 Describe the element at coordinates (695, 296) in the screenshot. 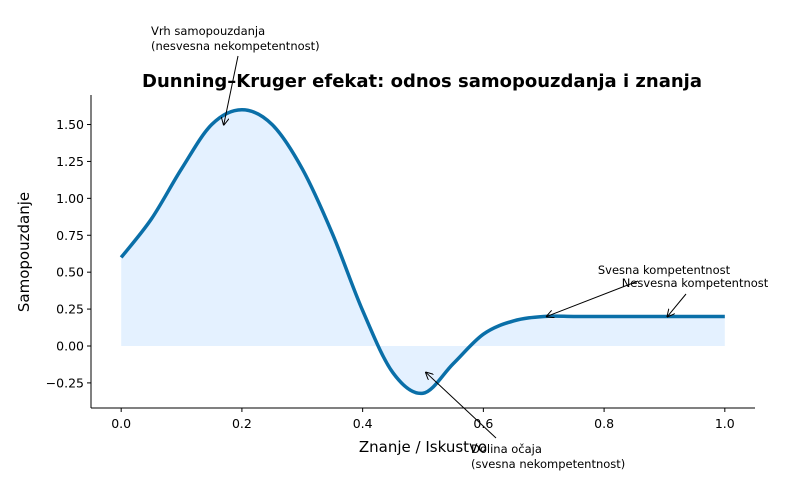

I see `annotation-unconscious: Nesvesna kompetentnost` at that location.